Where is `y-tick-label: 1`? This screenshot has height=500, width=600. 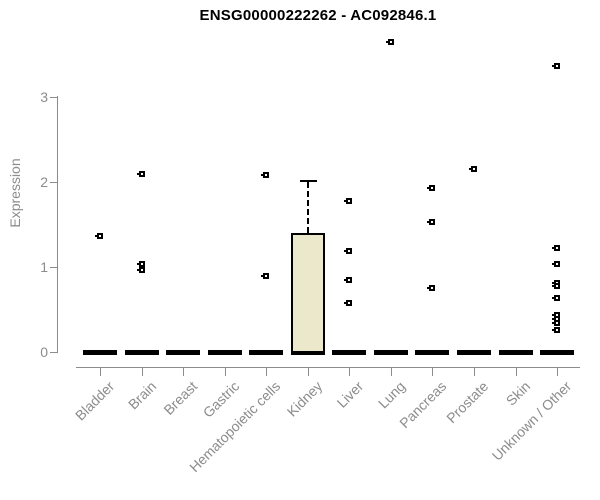
y-tick-label: 1 is located at coordinates (44, 267).